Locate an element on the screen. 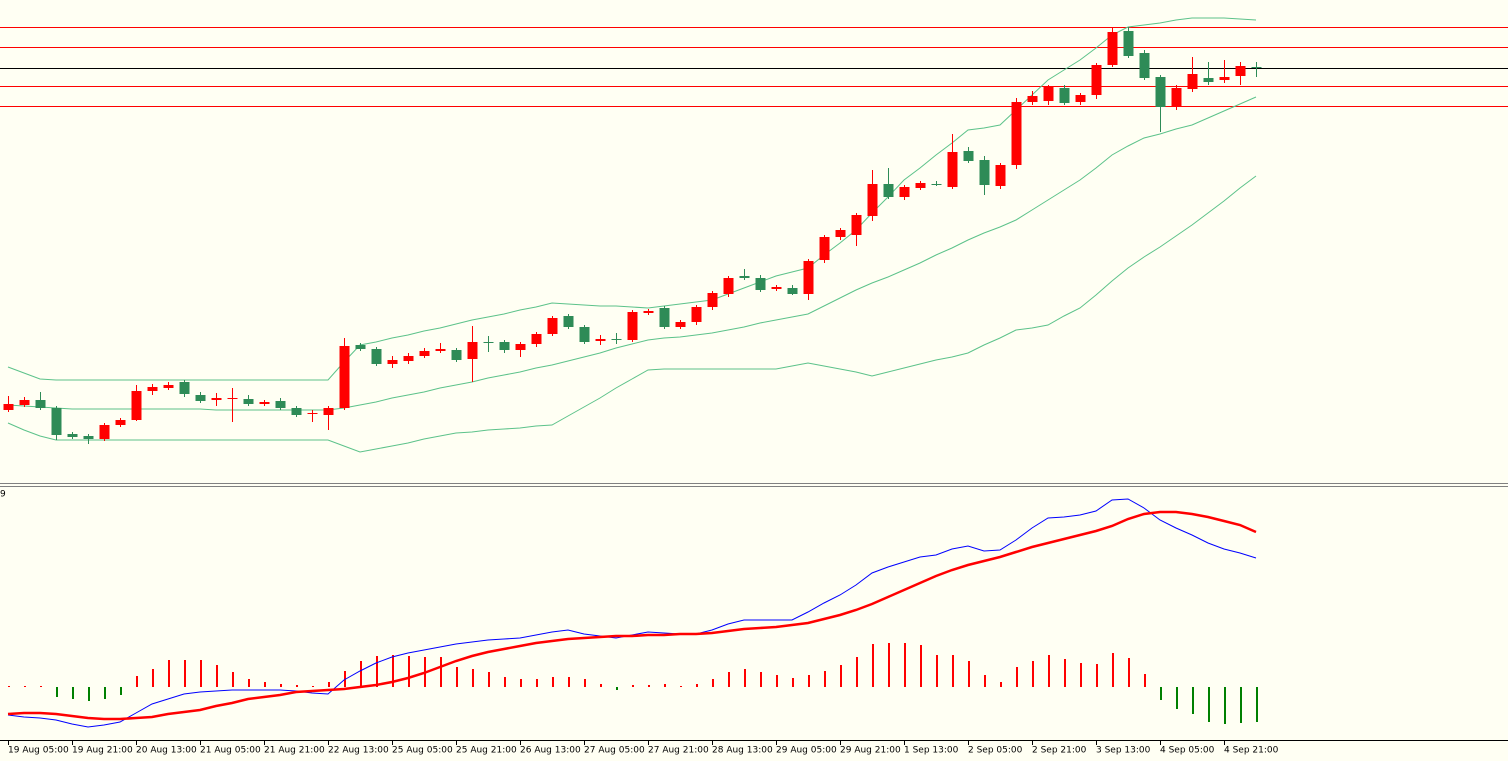 The height and width of the screenshot is (761, 1508). x-tick-label: 19 Aug 21:00 is located at coordinates (102, 751).